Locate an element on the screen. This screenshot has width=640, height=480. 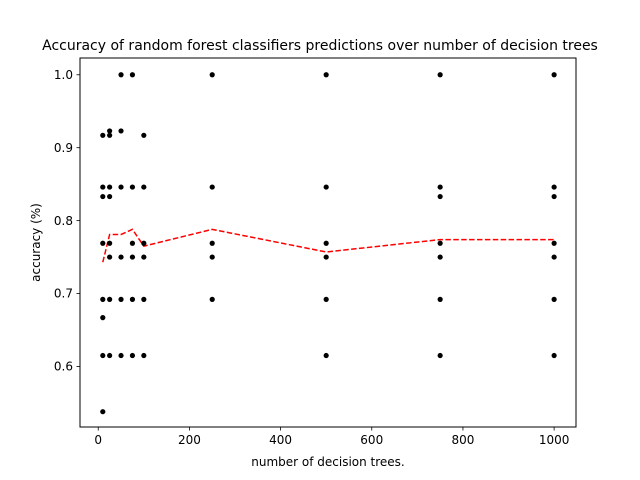
y-axis-ticks: 0.6 0.7 0.8 0.9 1.0 is located at coordinates (67, 221).